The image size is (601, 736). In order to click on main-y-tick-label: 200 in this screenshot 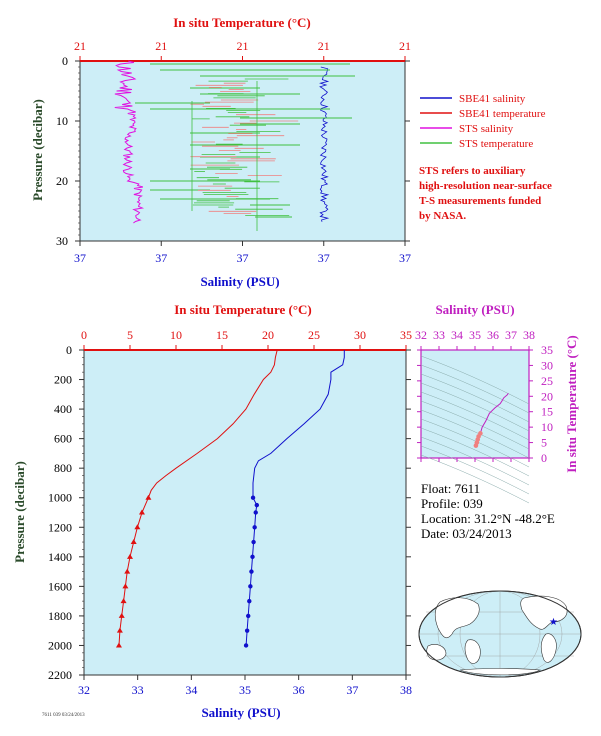, I will do `click(63, 380)`.